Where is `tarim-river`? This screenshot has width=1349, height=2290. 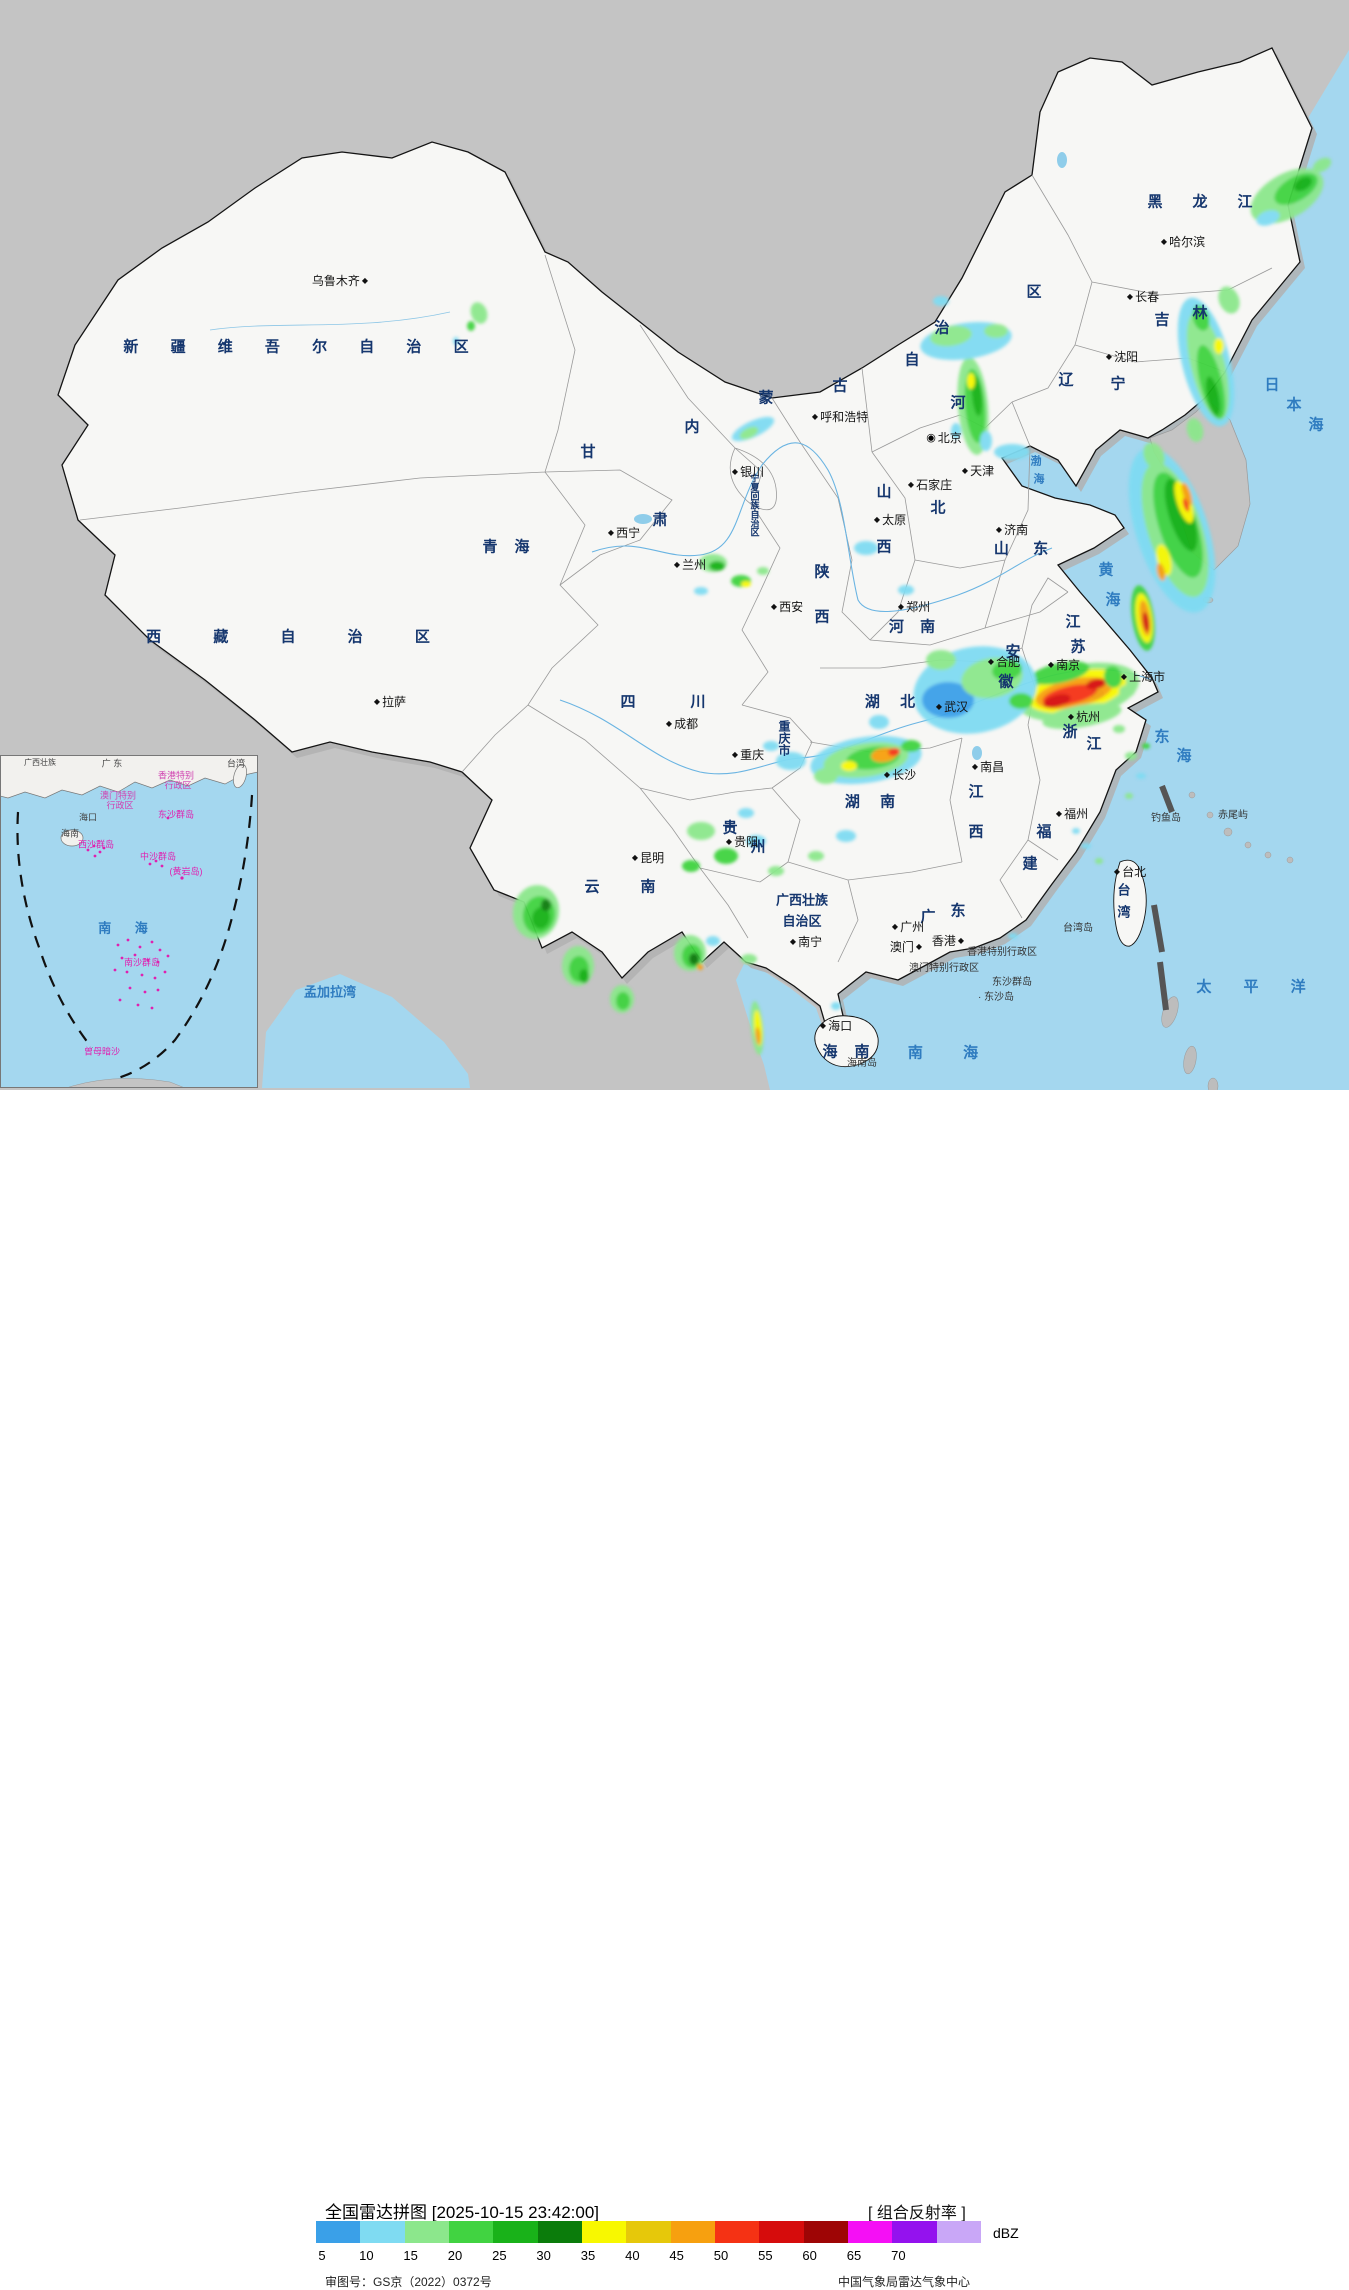
tarim-river is located at coordinates (330, 321).